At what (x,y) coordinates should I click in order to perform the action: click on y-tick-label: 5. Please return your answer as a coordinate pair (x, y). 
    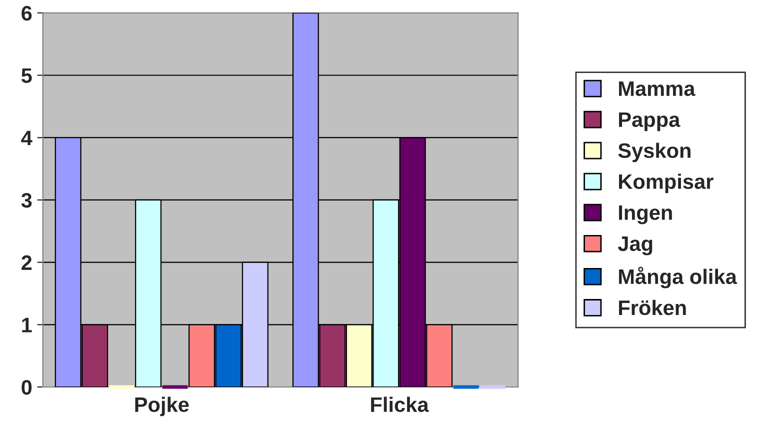
    Looking at the image, I should click on (26, 76).